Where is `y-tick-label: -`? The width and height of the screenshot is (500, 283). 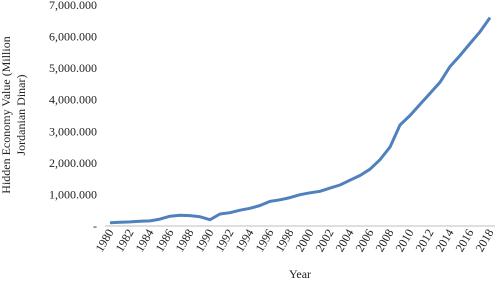 y-tick-label: - is located at coordinates (95, 226).